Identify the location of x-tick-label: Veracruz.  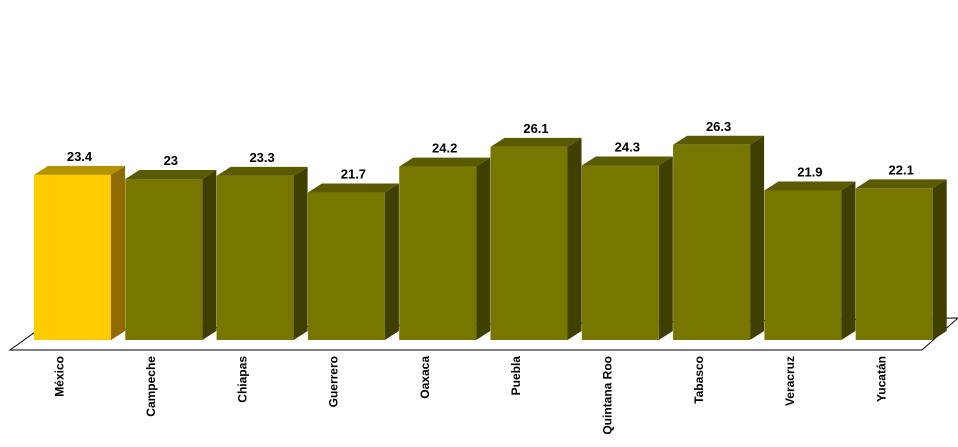
(790, 381).